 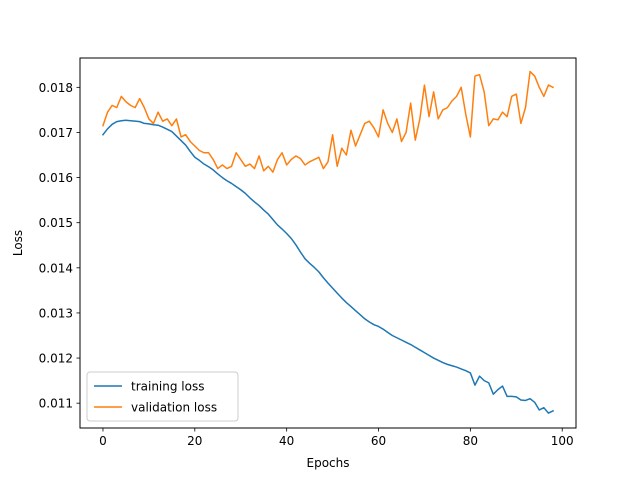 What do you see at coordinates (56, 268) in the screenshot?
I see `y-tick-label: 0.014` at bounding box center [56, 268].